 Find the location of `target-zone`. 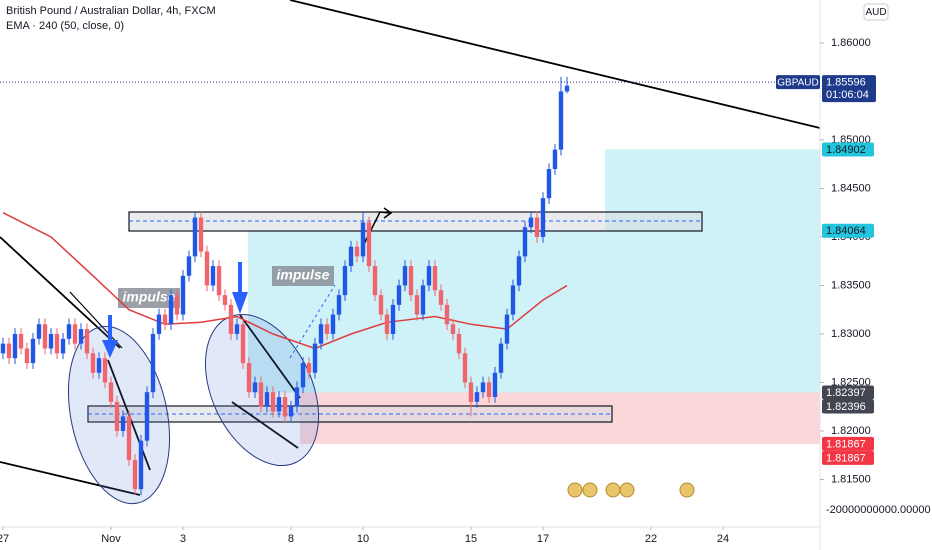

target-zone is located at coordinates (712, 271).